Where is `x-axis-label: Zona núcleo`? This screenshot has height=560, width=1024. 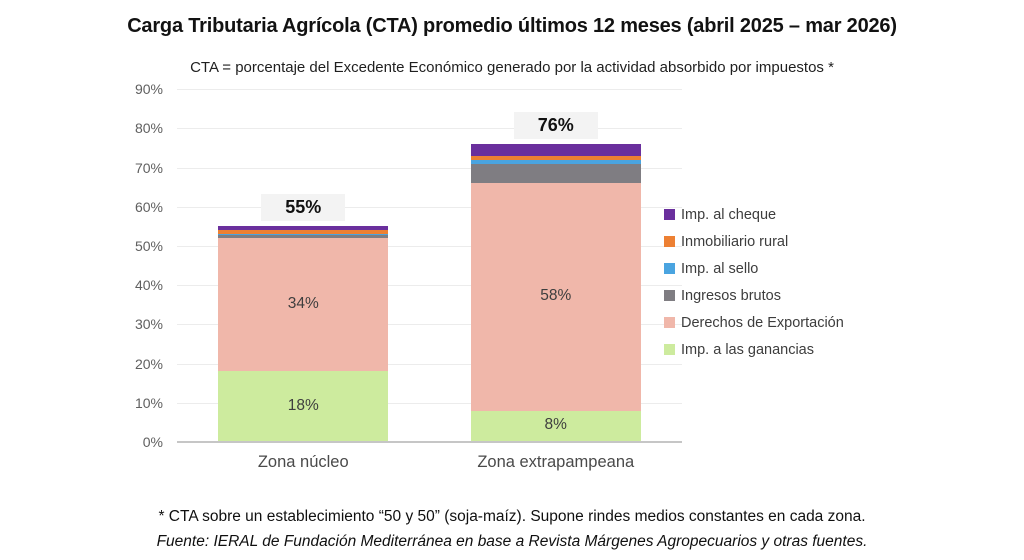 x-axis-label: Zona núcleo is located at coordinates (303, 462).